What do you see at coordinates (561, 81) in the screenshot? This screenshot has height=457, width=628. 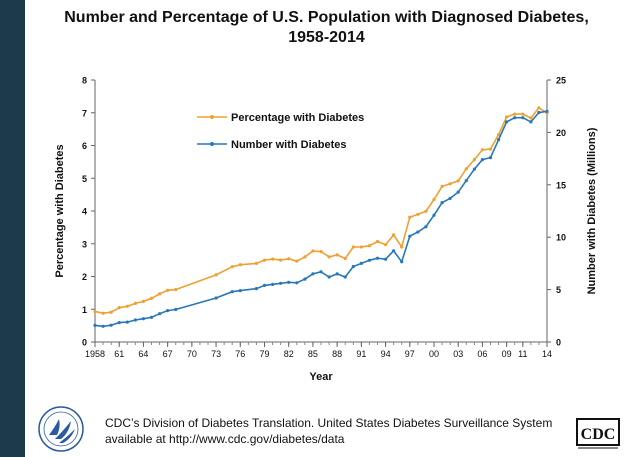 I see `y-right-tick-label: 25` at bounding box center [561, 81].